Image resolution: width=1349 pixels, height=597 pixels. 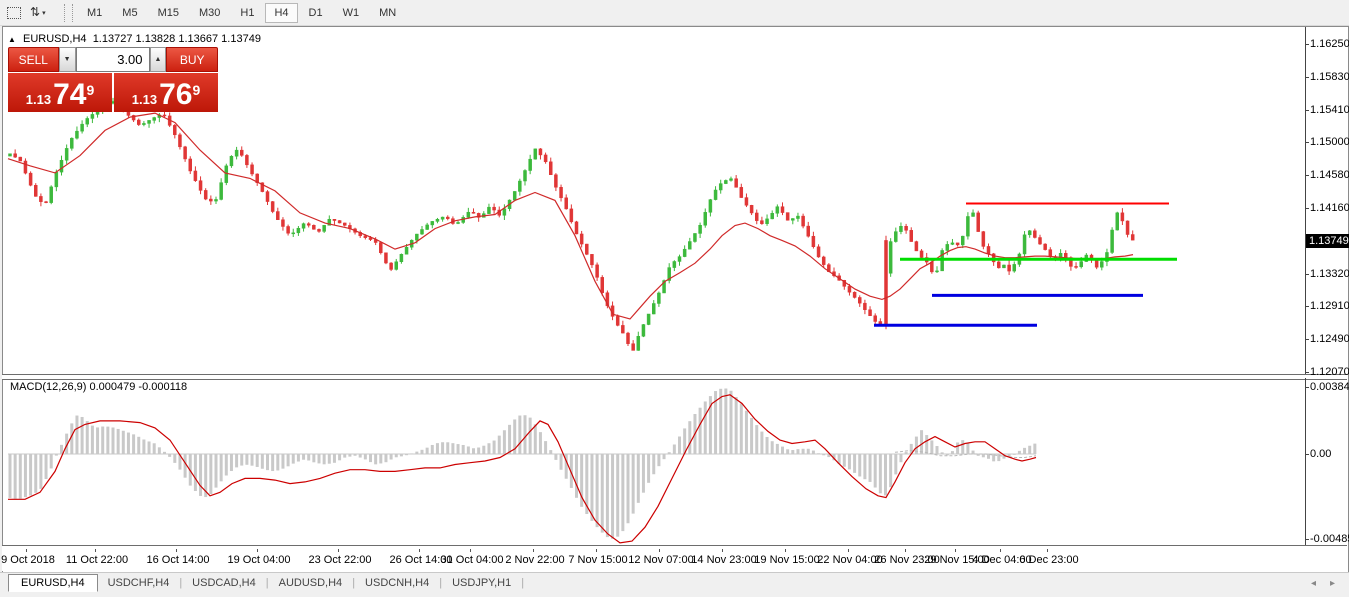 What do you see at coordinates (724, 560) in the screenshot?
I see `date-axis-label: 14 Nov 23:00` at bounding box center [724, 560].